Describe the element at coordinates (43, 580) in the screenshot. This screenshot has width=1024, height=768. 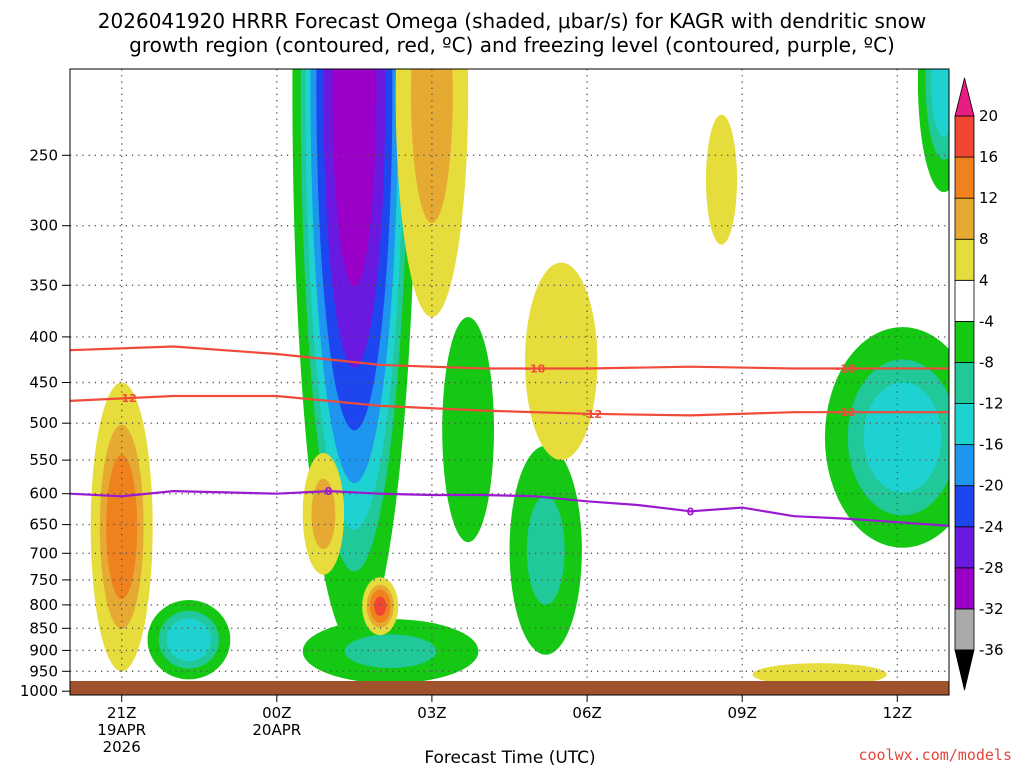
I see `y-tick-label-750: 750` at that location.